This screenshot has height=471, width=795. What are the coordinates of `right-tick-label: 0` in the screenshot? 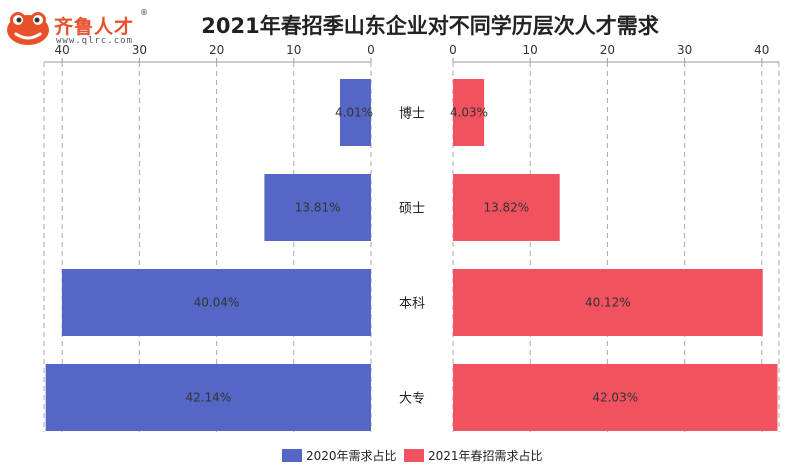 It's located at (453, 50).